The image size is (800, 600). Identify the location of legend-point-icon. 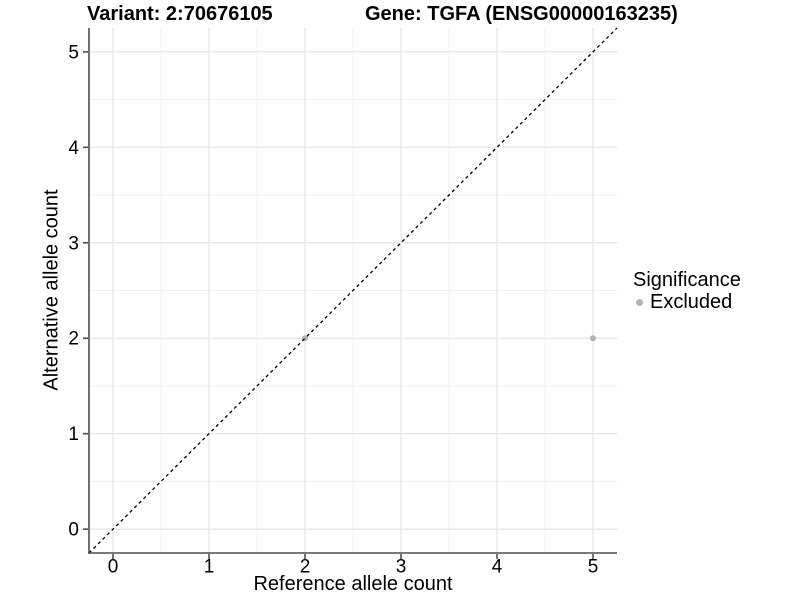
(639, 302).